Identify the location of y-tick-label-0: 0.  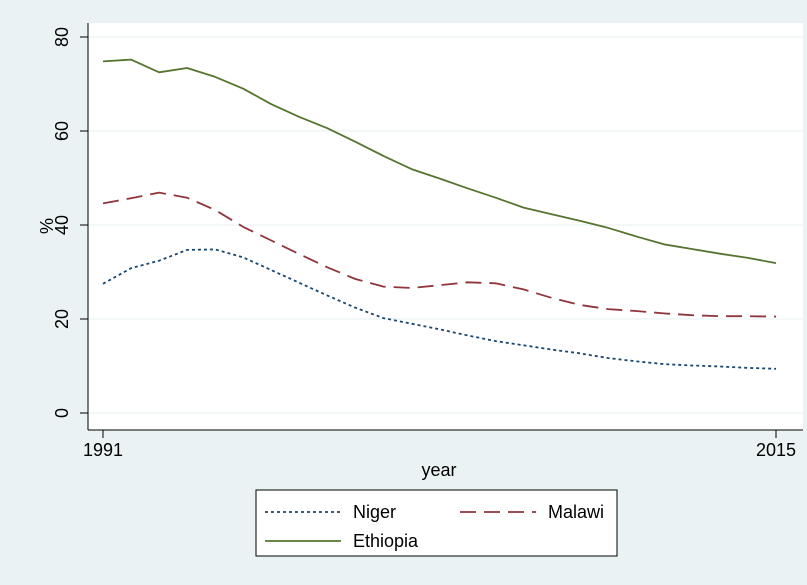
(62, 413).